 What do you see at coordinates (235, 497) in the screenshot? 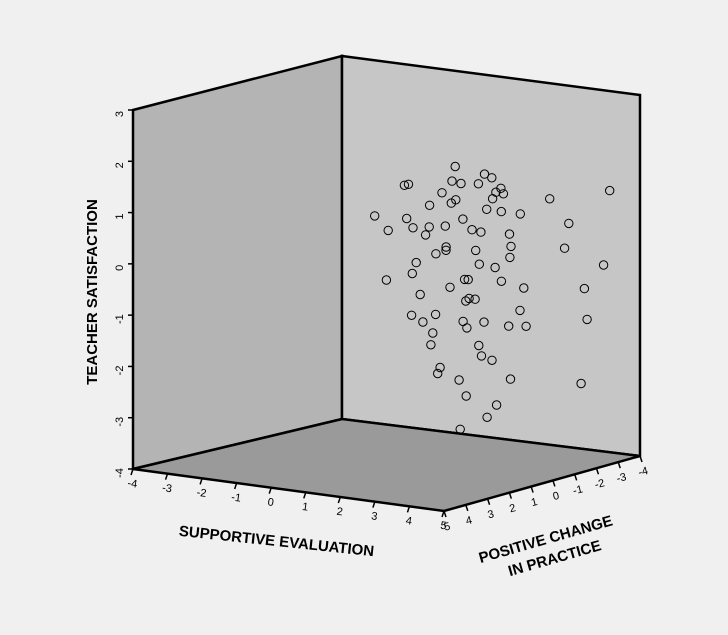
I see `x-tick-label: -1` at bounding box center [235, 497].